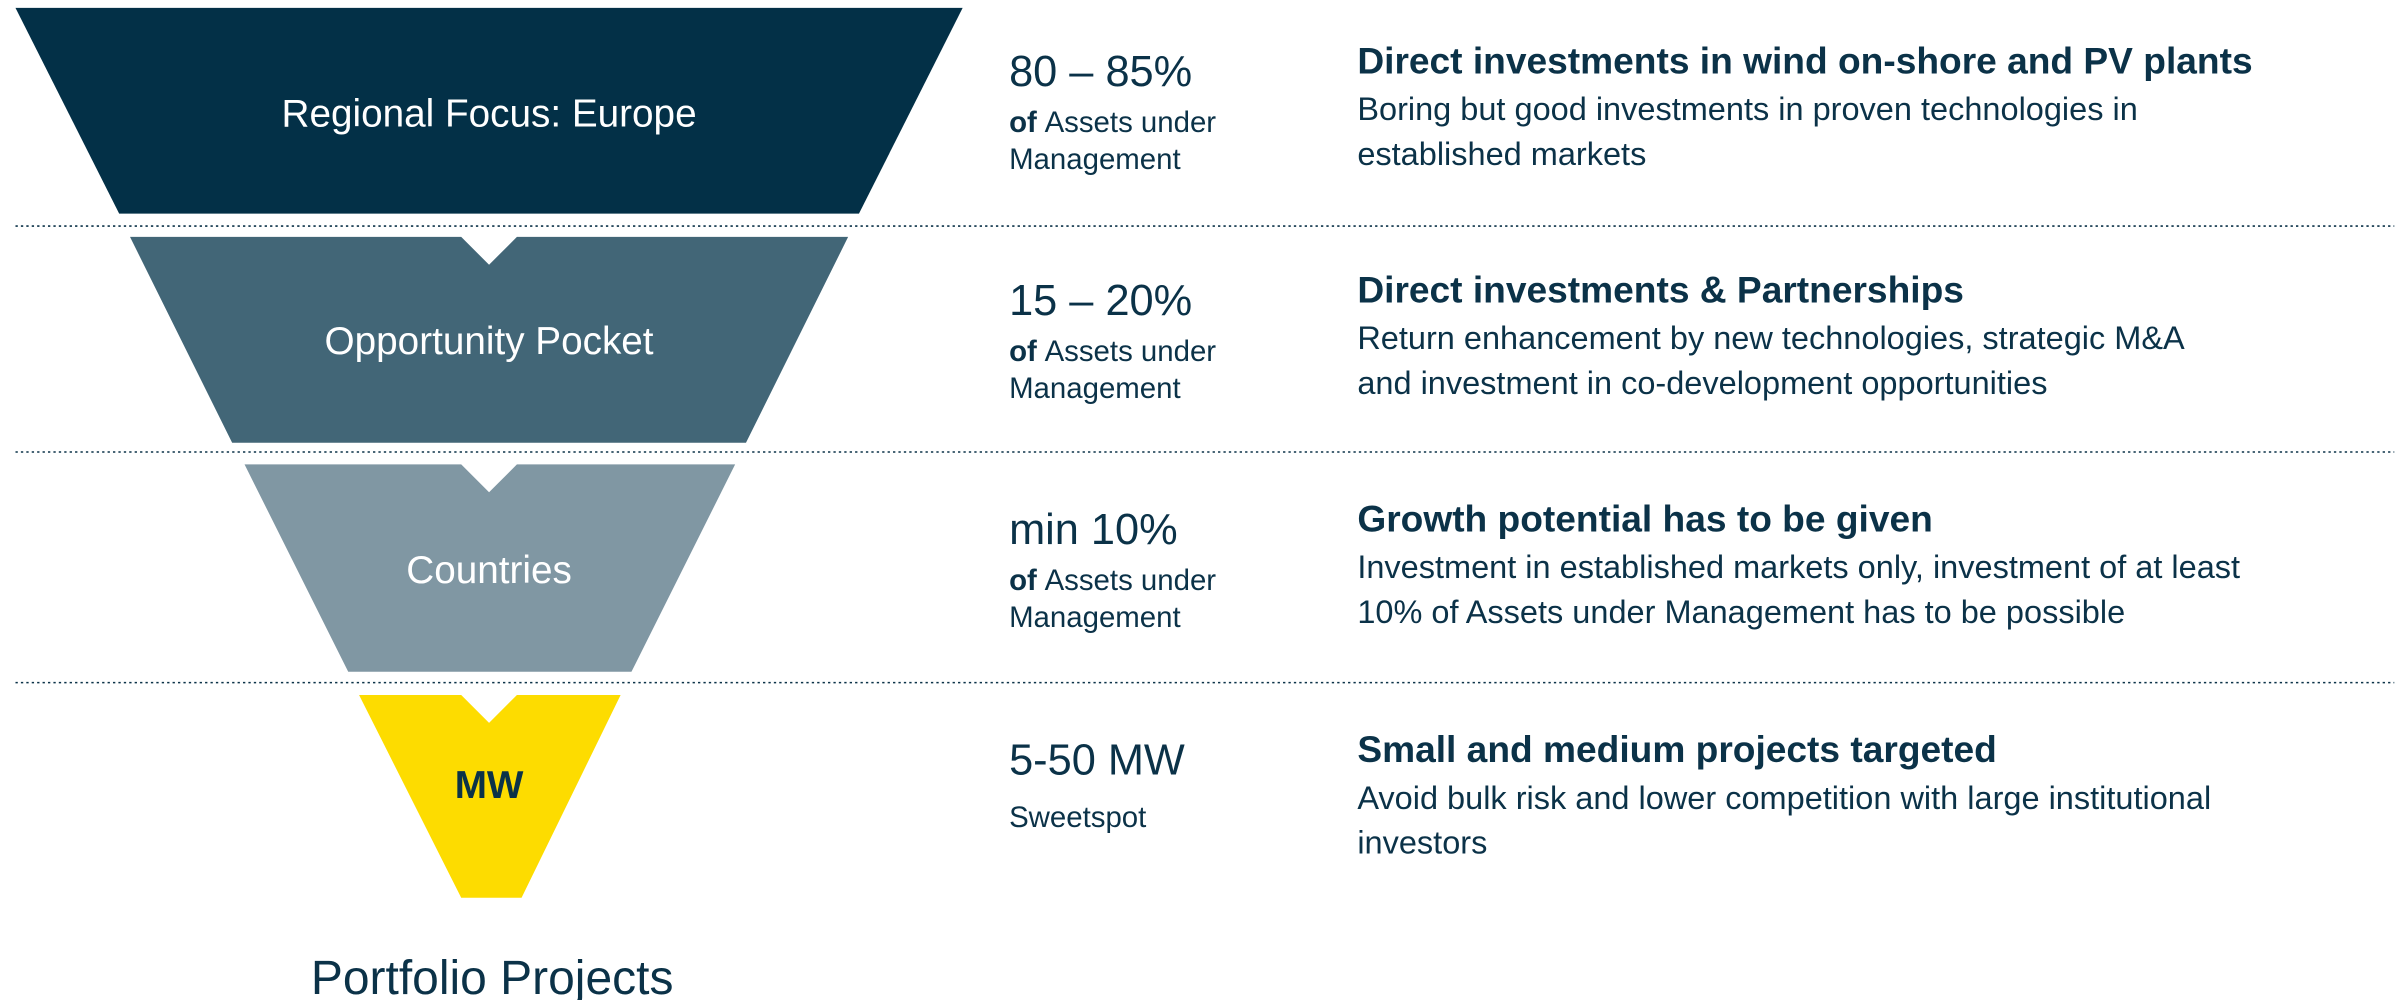  I want to click on funnel-label: MW, so click(489, 785).